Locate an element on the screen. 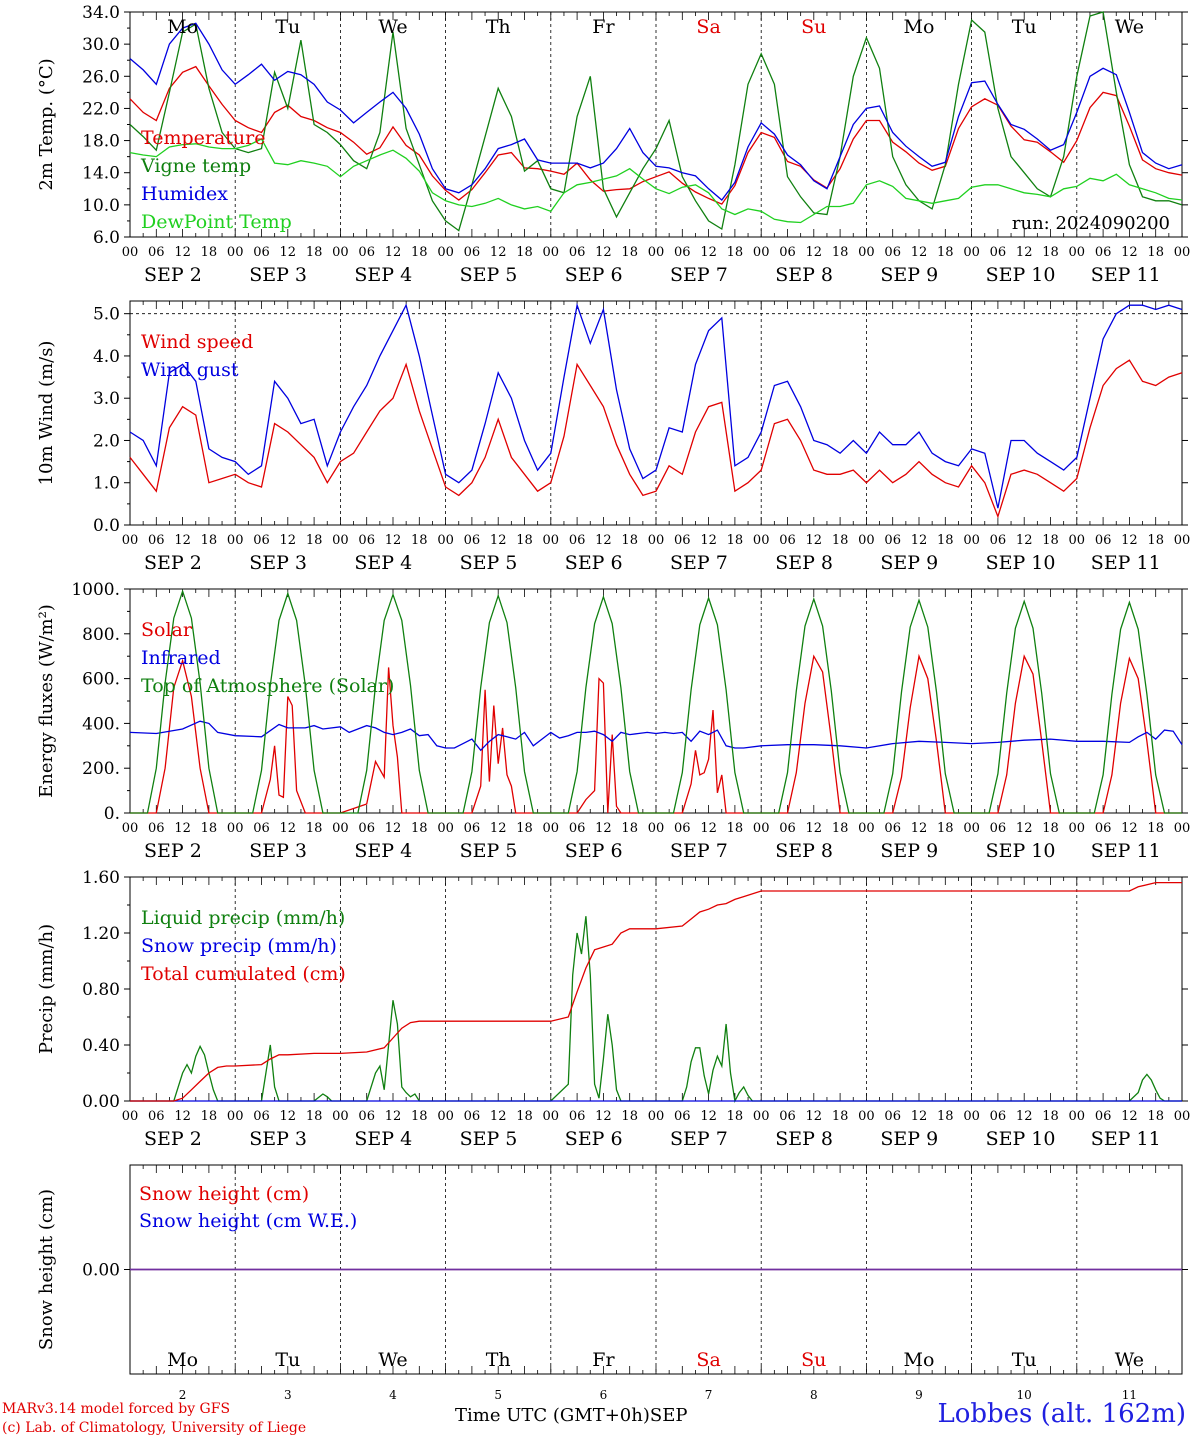 The image size is (1194, 1440). y-tick-label: 14.0 is located at coordinates (101, 174).